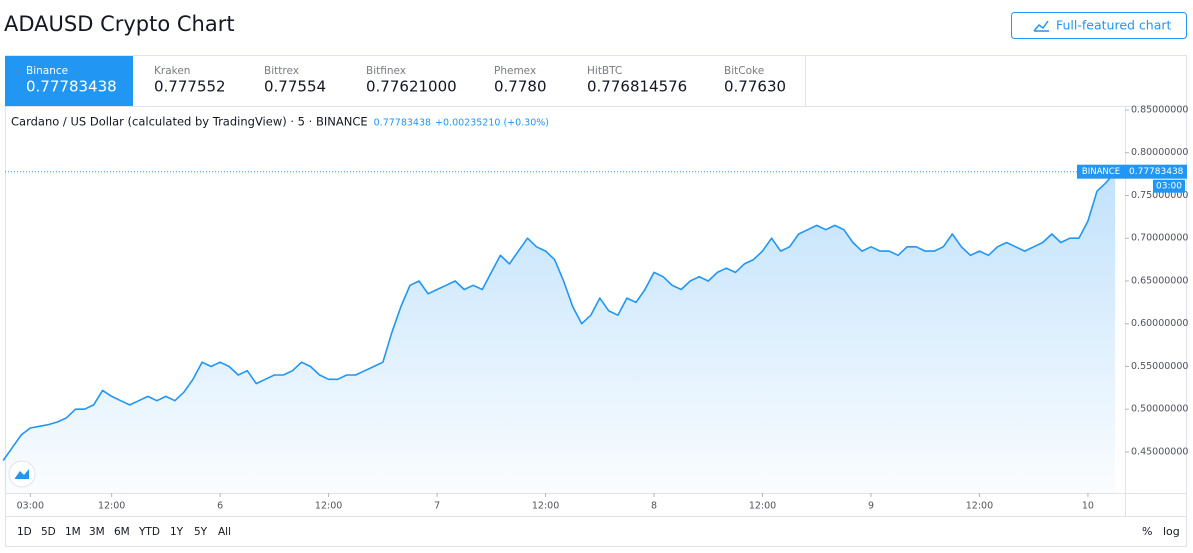  What do you see at coordinates (1159, 451) in the screenshot?
I see `y-tick-label: 0.45000000` at bounding box center [1159, 451].